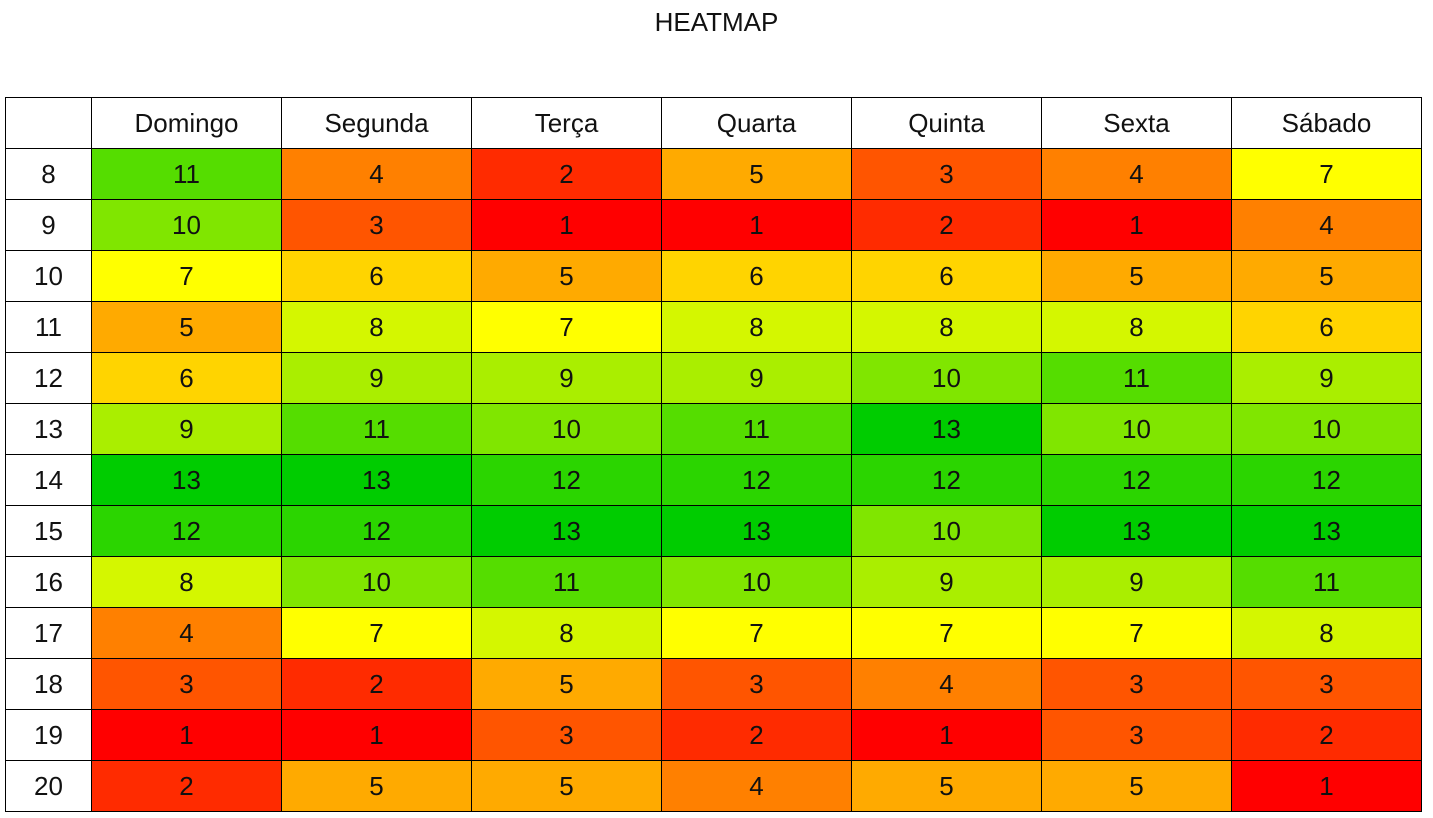 This screenshot has height=818, width=1433. I want to click on row-label: 20, so click(48, 786).